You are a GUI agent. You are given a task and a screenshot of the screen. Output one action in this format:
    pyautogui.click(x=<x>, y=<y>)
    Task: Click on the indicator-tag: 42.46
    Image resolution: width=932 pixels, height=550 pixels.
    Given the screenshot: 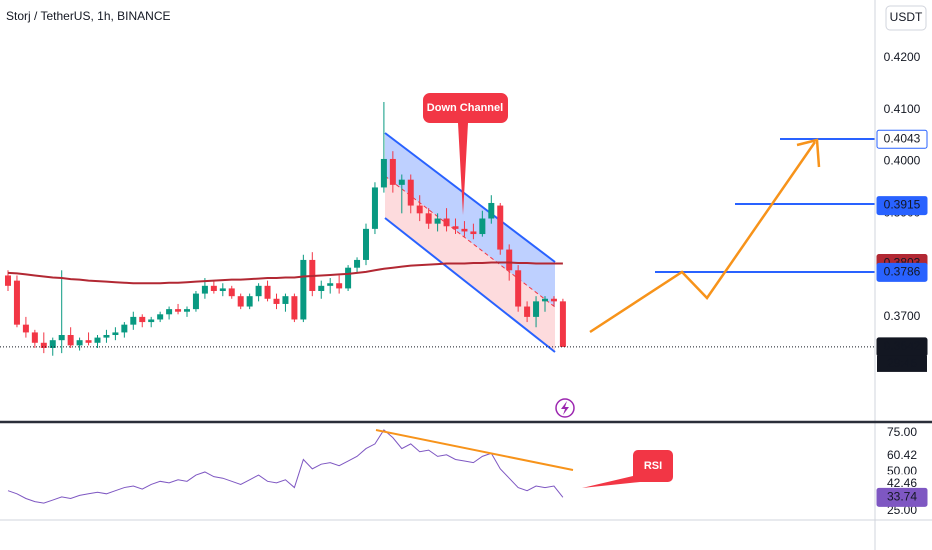 What is the action you would take?
    pyautogui.click(x=902, y=483)
    